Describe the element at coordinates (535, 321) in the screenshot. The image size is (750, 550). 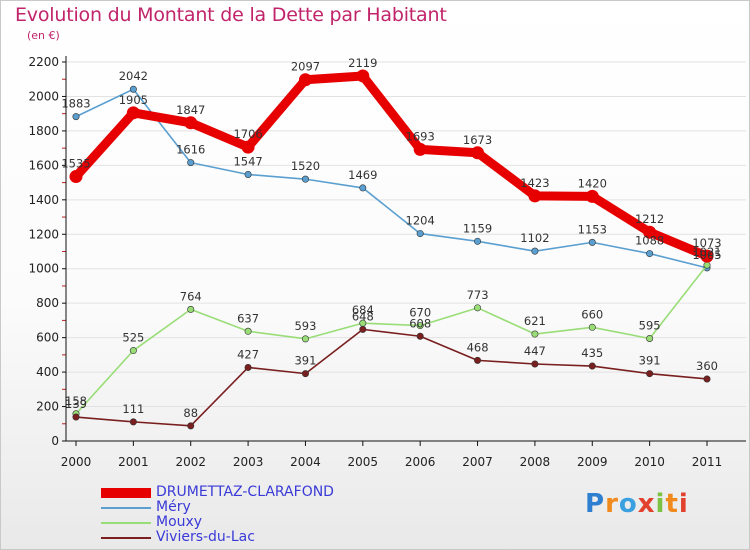
I see `data-label-mouxy: 621` at that location.